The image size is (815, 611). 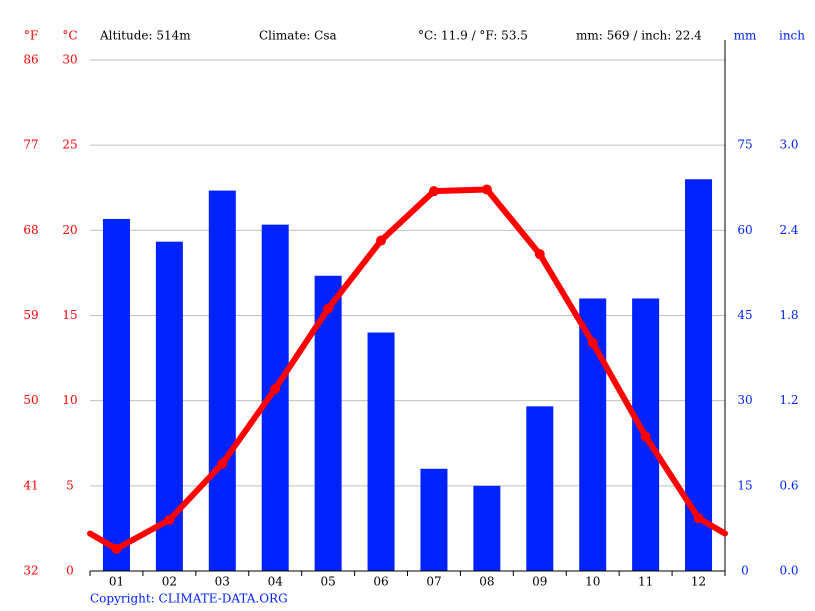 What do you see at coordinates (69, 145) in the screenshot?
I see `y-tick-label: 25` at bounding box center [69, 145].